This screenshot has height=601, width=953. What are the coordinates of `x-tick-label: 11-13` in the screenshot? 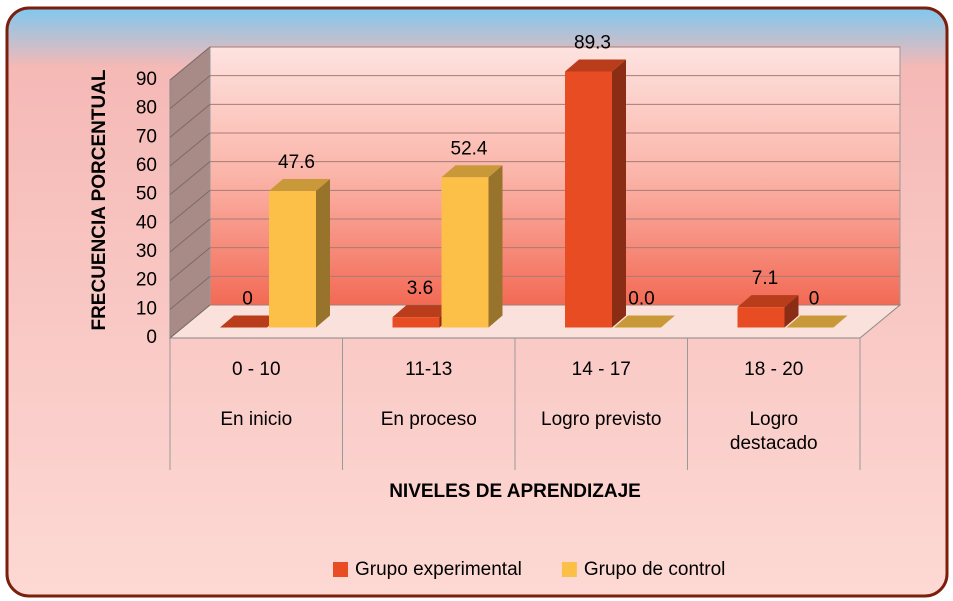 It's located at (429, 369).